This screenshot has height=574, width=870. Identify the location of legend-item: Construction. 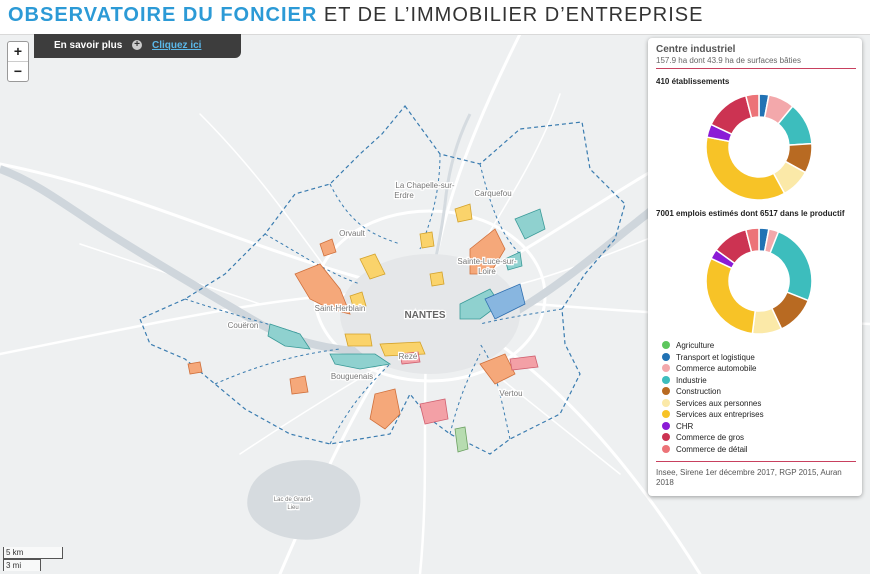
(713, 392).